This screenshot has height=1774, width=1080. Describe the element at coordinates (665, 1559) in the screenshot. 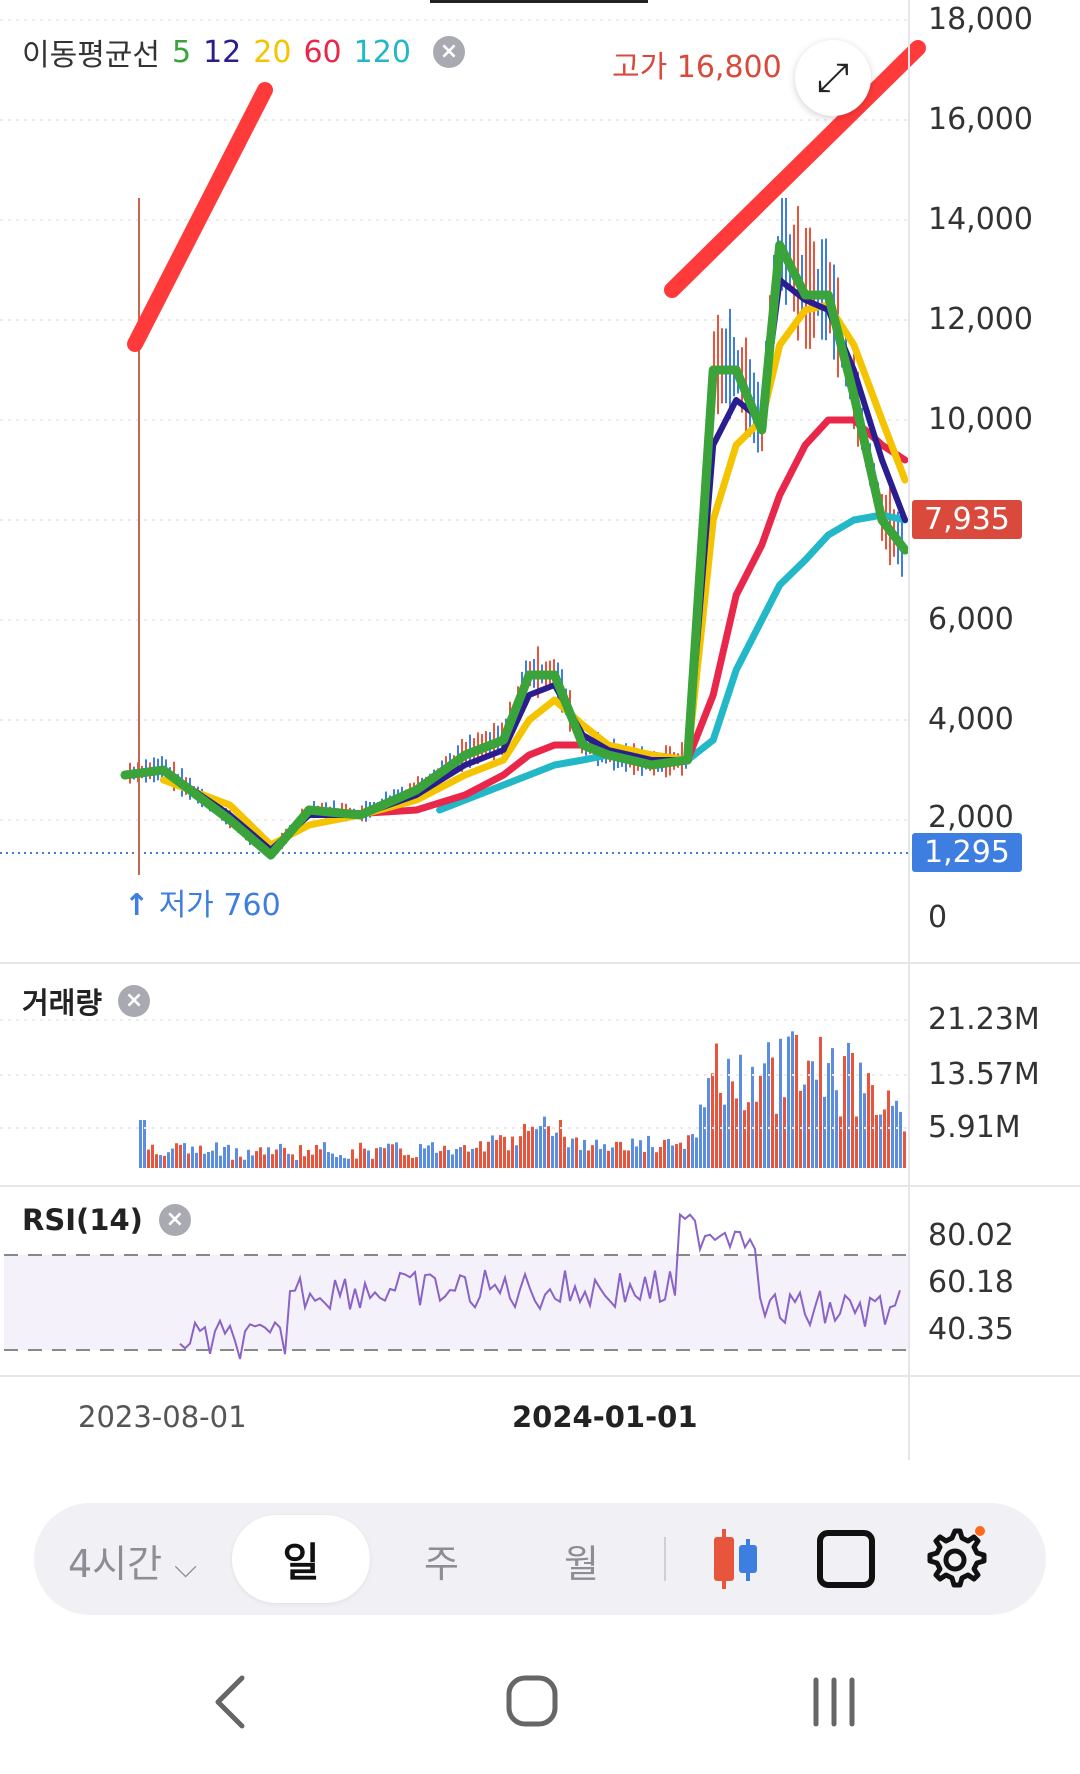

I see `toolbar-separator` at that location.